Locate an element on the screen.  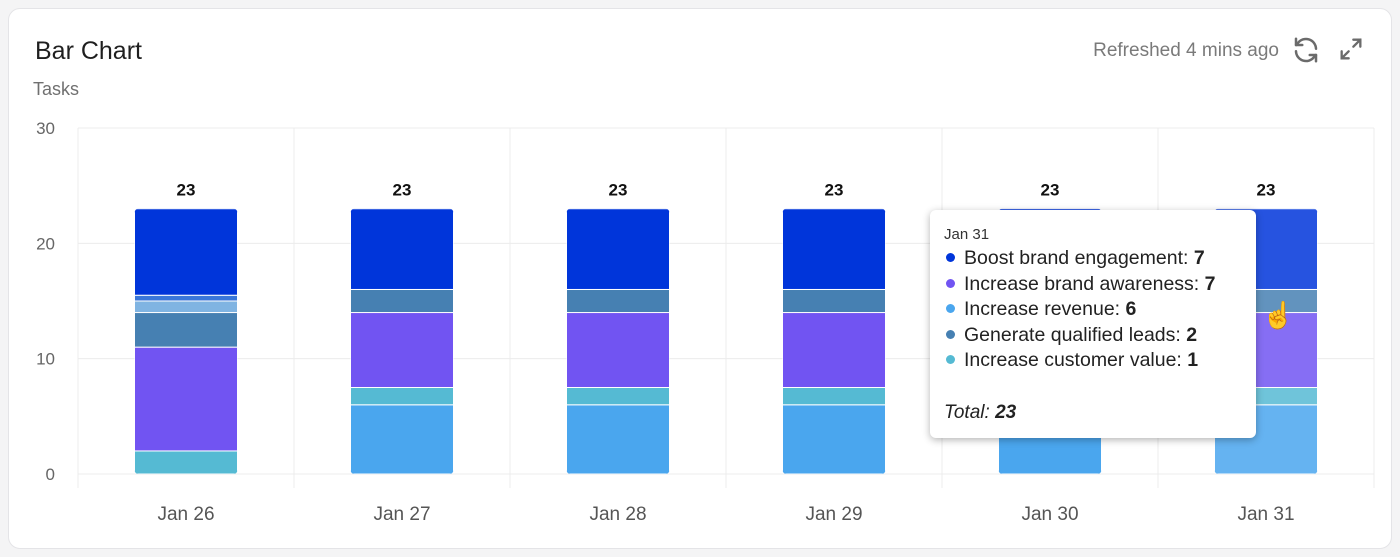
tooltip-row-value: 1 is located at coordinates (1193, 360).